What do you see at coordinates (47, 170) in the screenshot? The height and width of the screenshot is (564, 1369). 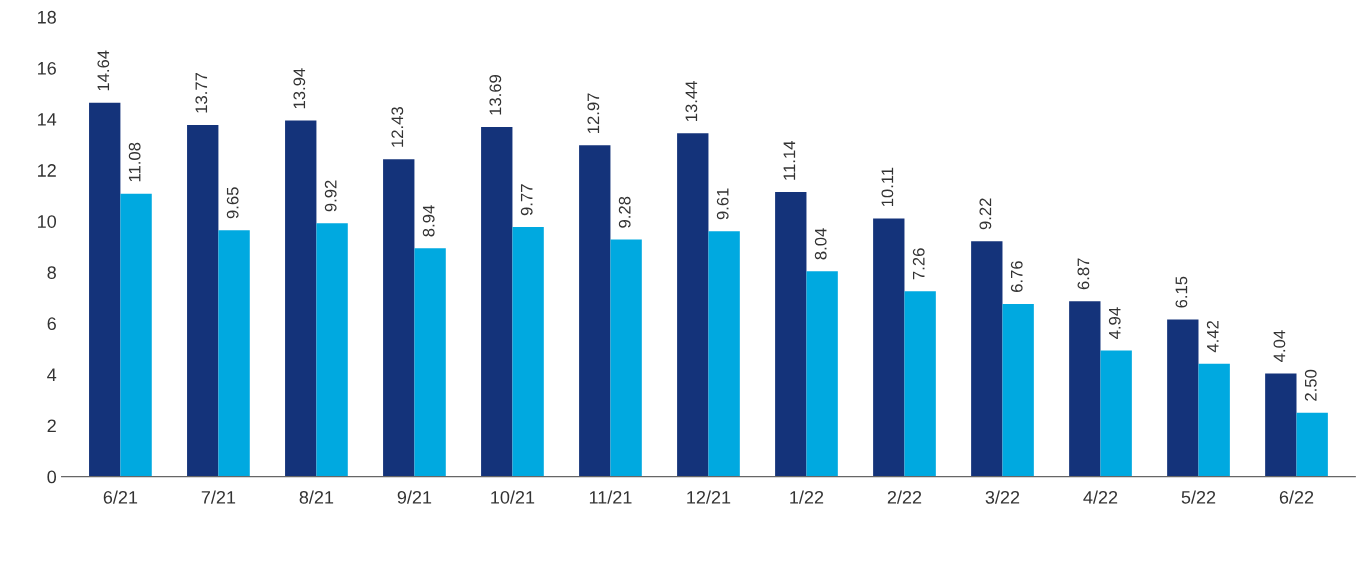 I see `y-tick-label: 12` at bounding box center [47, 170].